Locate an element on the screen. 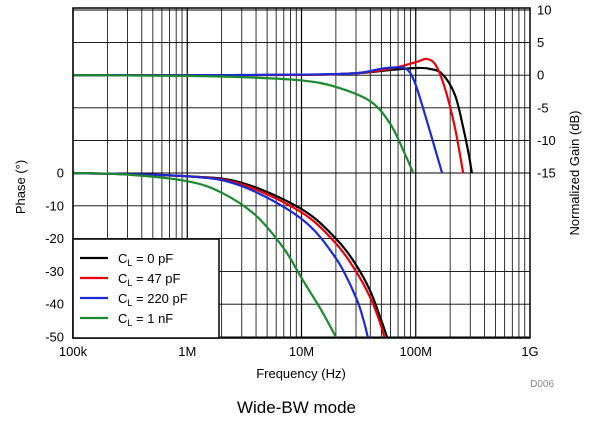  y-left-tick-label: -40 is located at coordinates (54, 304).